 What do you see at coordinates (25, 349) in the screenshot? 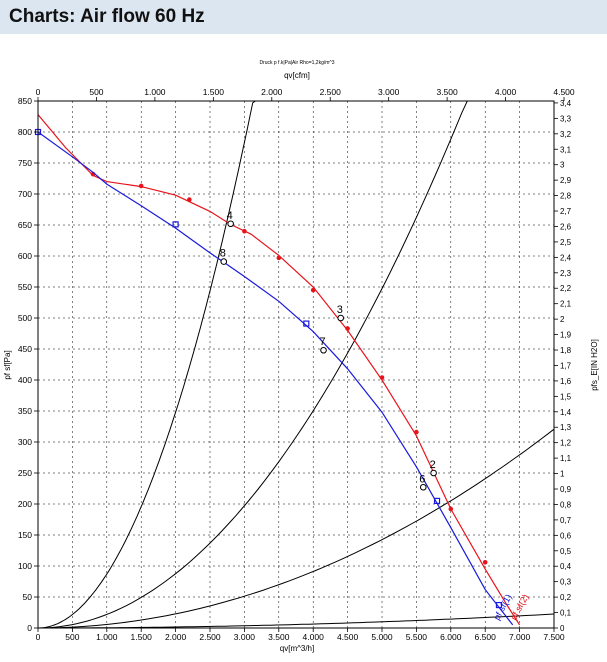
I see `y-tick-label: 450` at bounding box center [25, 349].